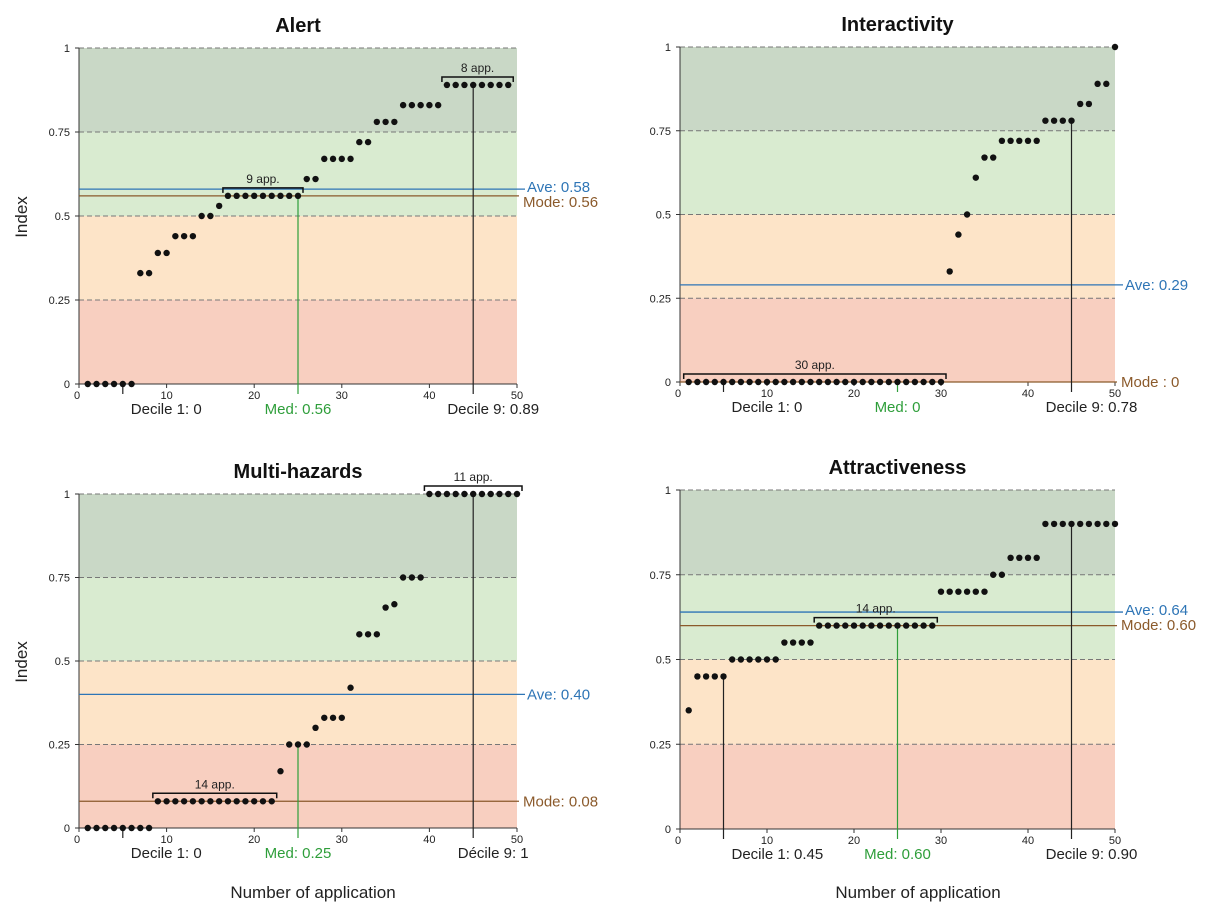 The image size is (1226, 913). Describe the element at coordinates (663, 216) in the screenshot. I see `y-tick-label: 0.5` at that location.